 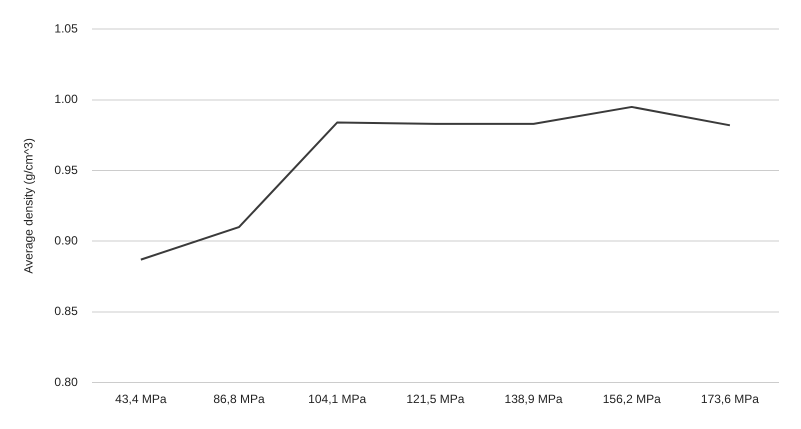 I want to click on x-tick-label: 121,5 MPa, so click(x=435, y=399).